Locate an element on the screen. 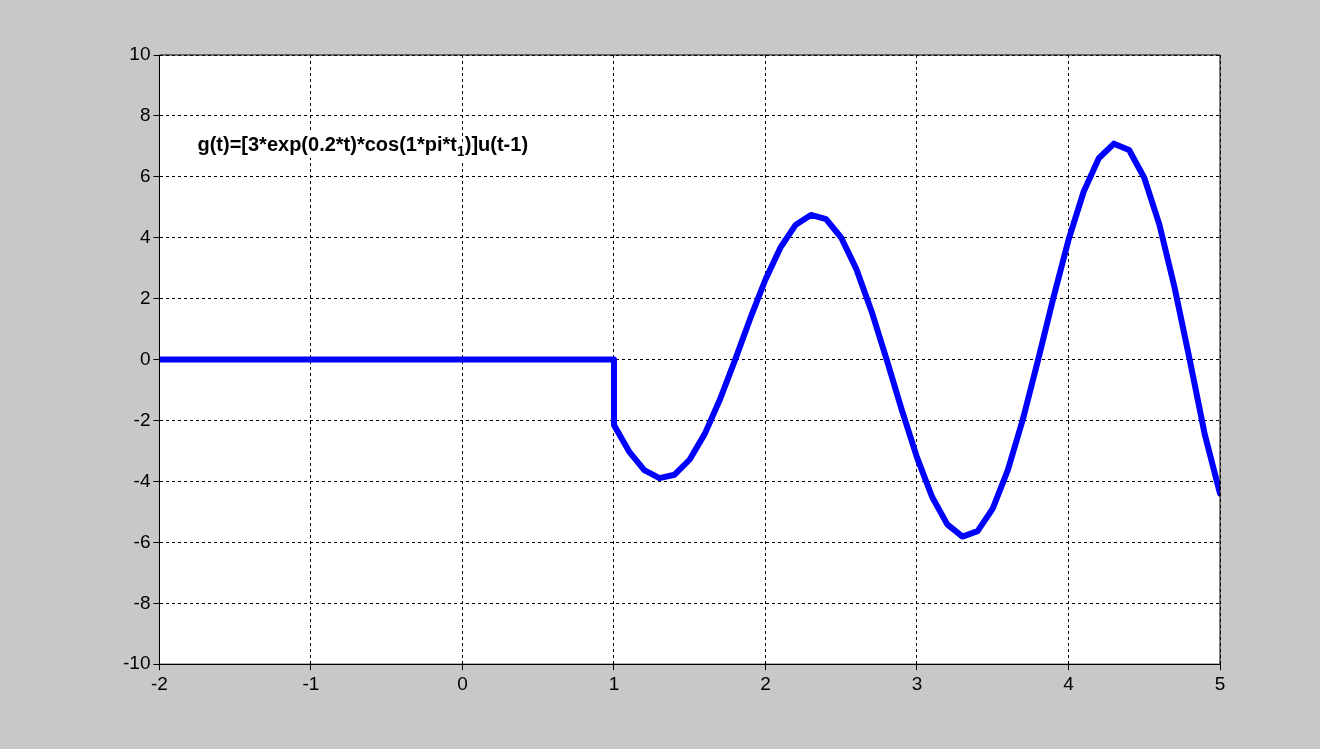 The height and width of the screenshot is (749, 1320). x-tick-label: 5 is located at coordinates (1220, 683).